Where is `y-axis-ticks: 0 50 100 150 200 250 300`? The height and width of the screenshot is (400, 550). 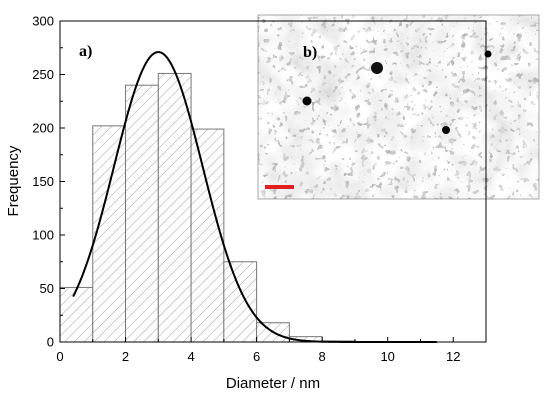
y-axis-ticks: 0 50 100 150 200 250 300 is located at coordinates (48, 182).